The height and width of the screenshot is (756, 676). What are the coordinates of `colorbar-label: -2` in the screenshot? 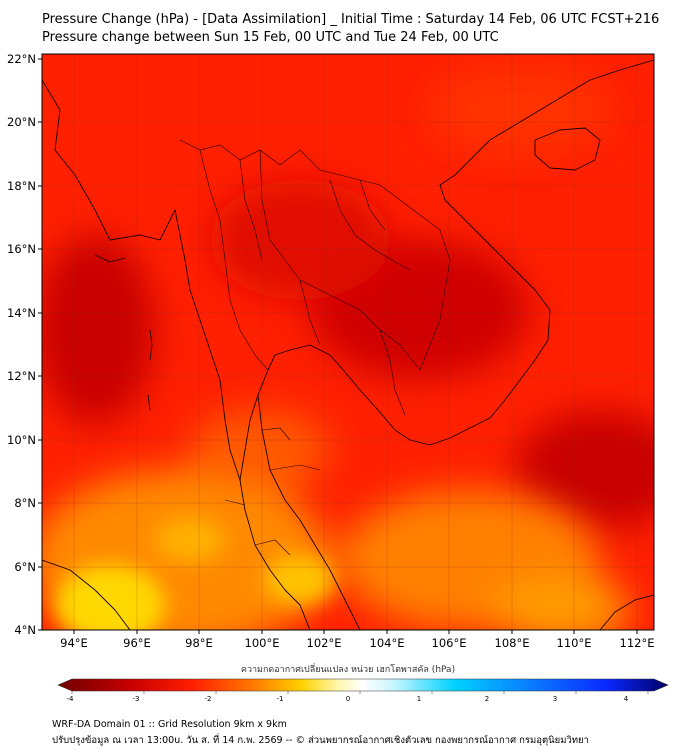 It's located at (208, 699).